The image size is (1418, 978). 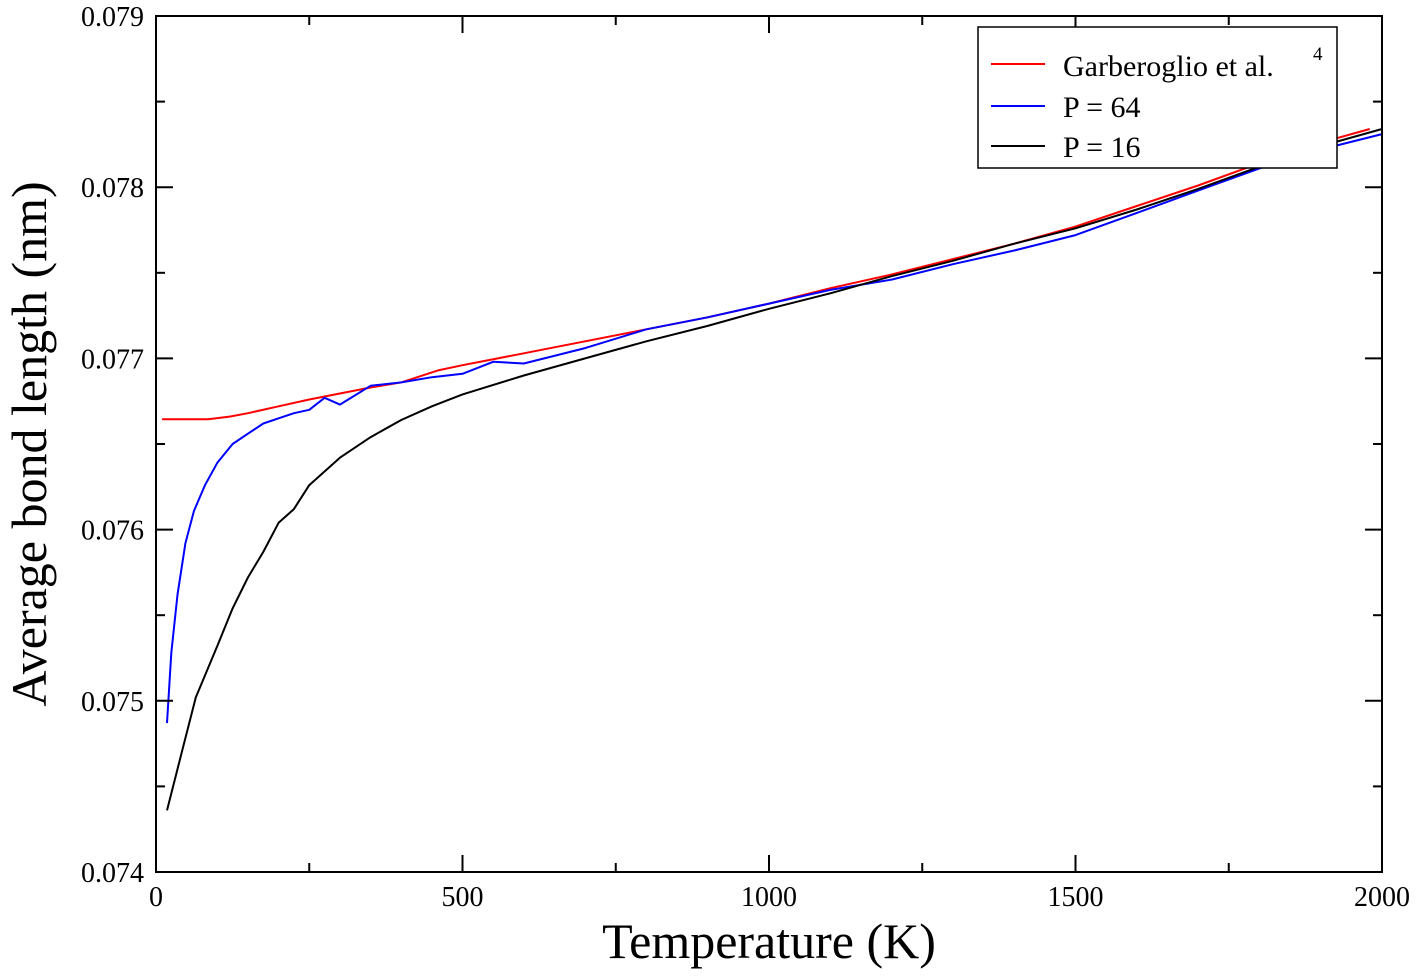 What do you see at coordinates (1076, 897) in the screenshot?
I see `x-tick-label: 1500` at bounding box center [1076, 897].